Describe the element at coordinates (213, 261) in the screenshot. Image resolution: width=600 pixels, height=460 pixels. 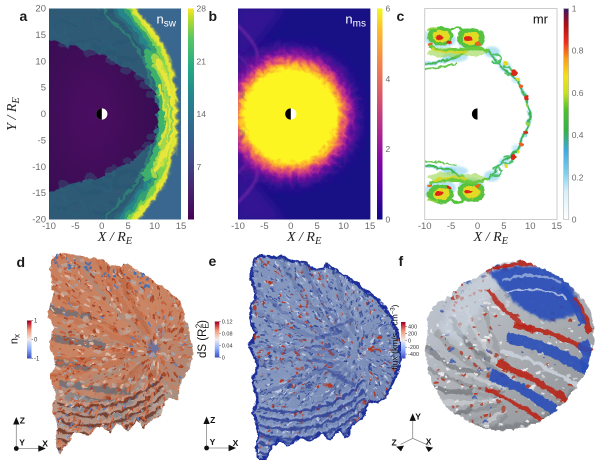
I see `svg-text: e` at that location.